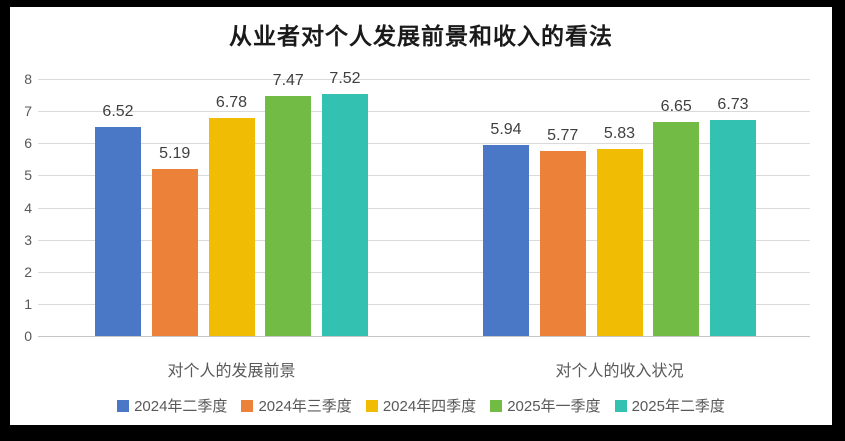 The image size is (845, 441). Describe the element at coordinates (21, 216) in the screenshot. I see `y-axis: 0 1 2 3 4 5 6 7 8` at that location.